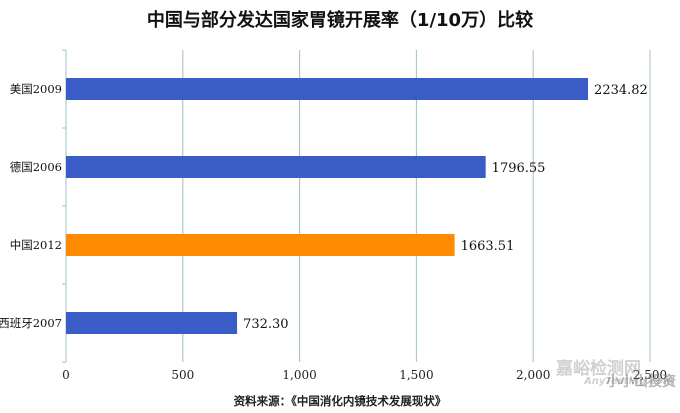 The height and width of the screenshot is (413, 680). Describe the element at coordinates (598, 369) in the screenshot. I see `watermark-text: 嘉峪检测网` at that location.